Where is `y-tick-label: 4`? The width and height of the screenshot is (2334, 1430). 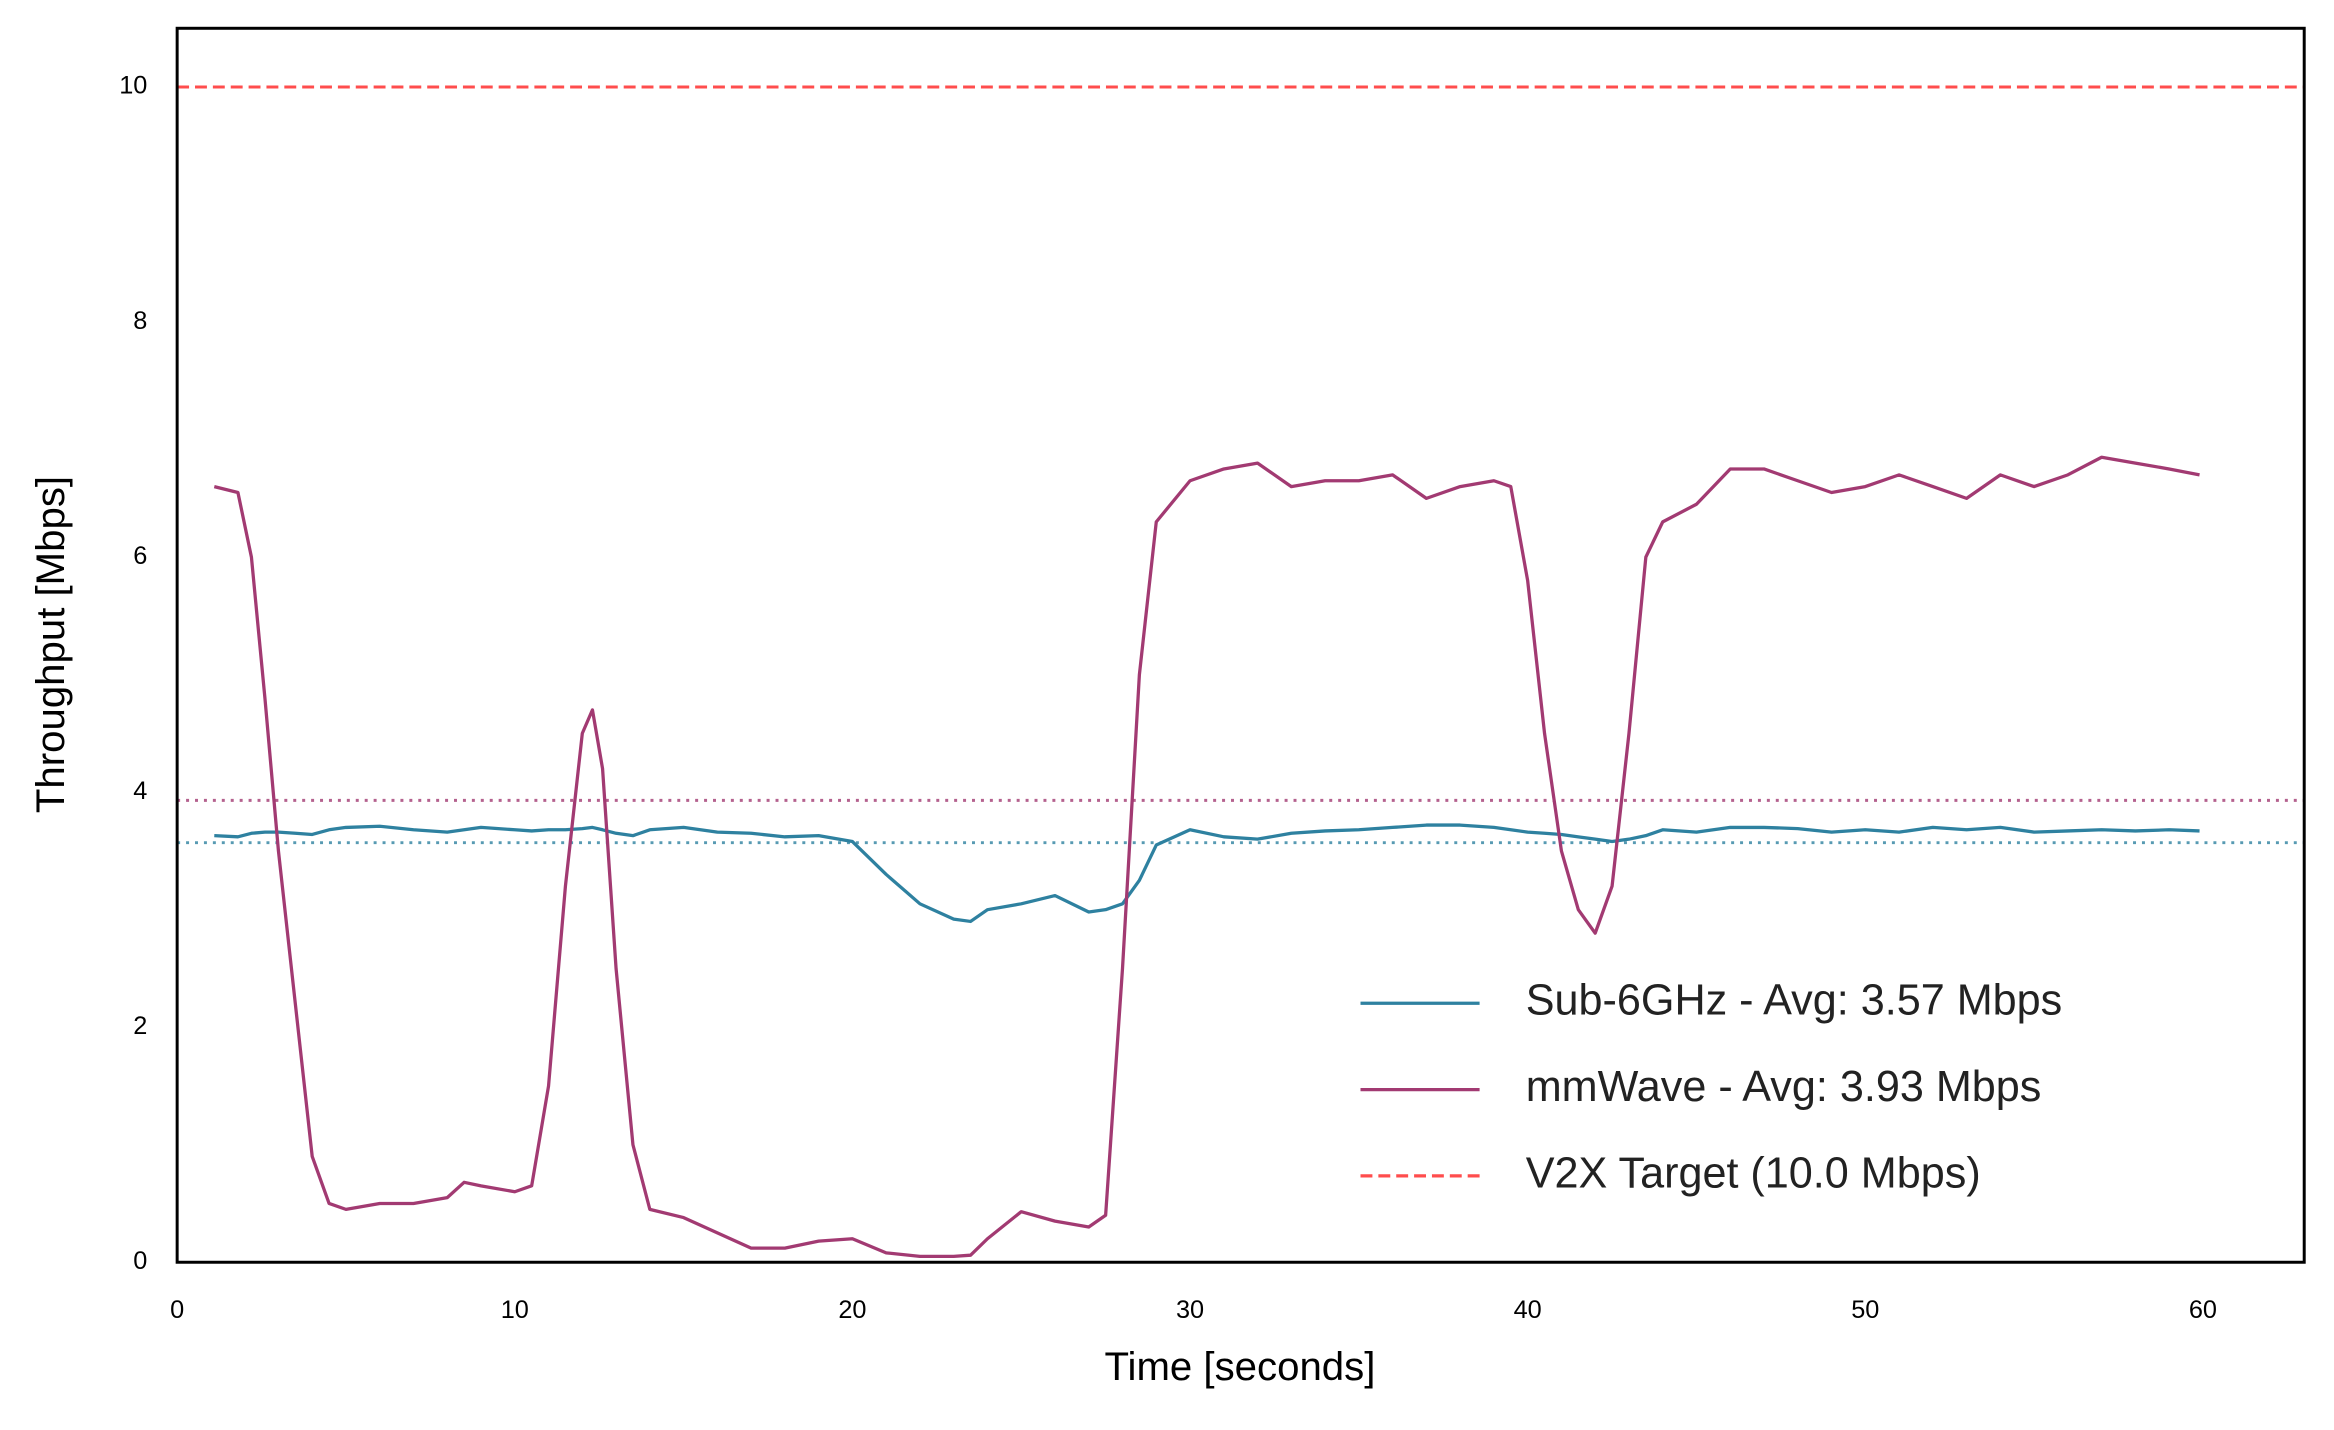 y-tick-label: 4 is located at coordinates (140, 791).